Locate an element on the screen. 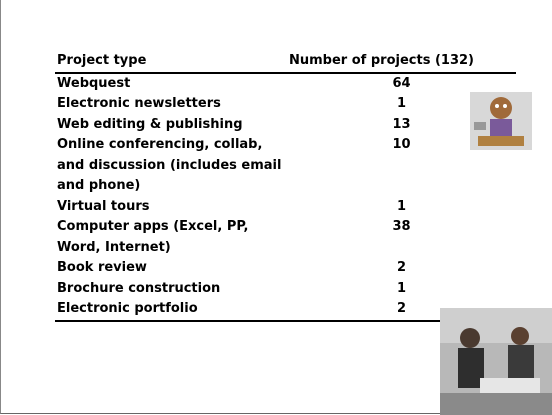  project-type: Brochure construction is located at coordinates (139, 288).